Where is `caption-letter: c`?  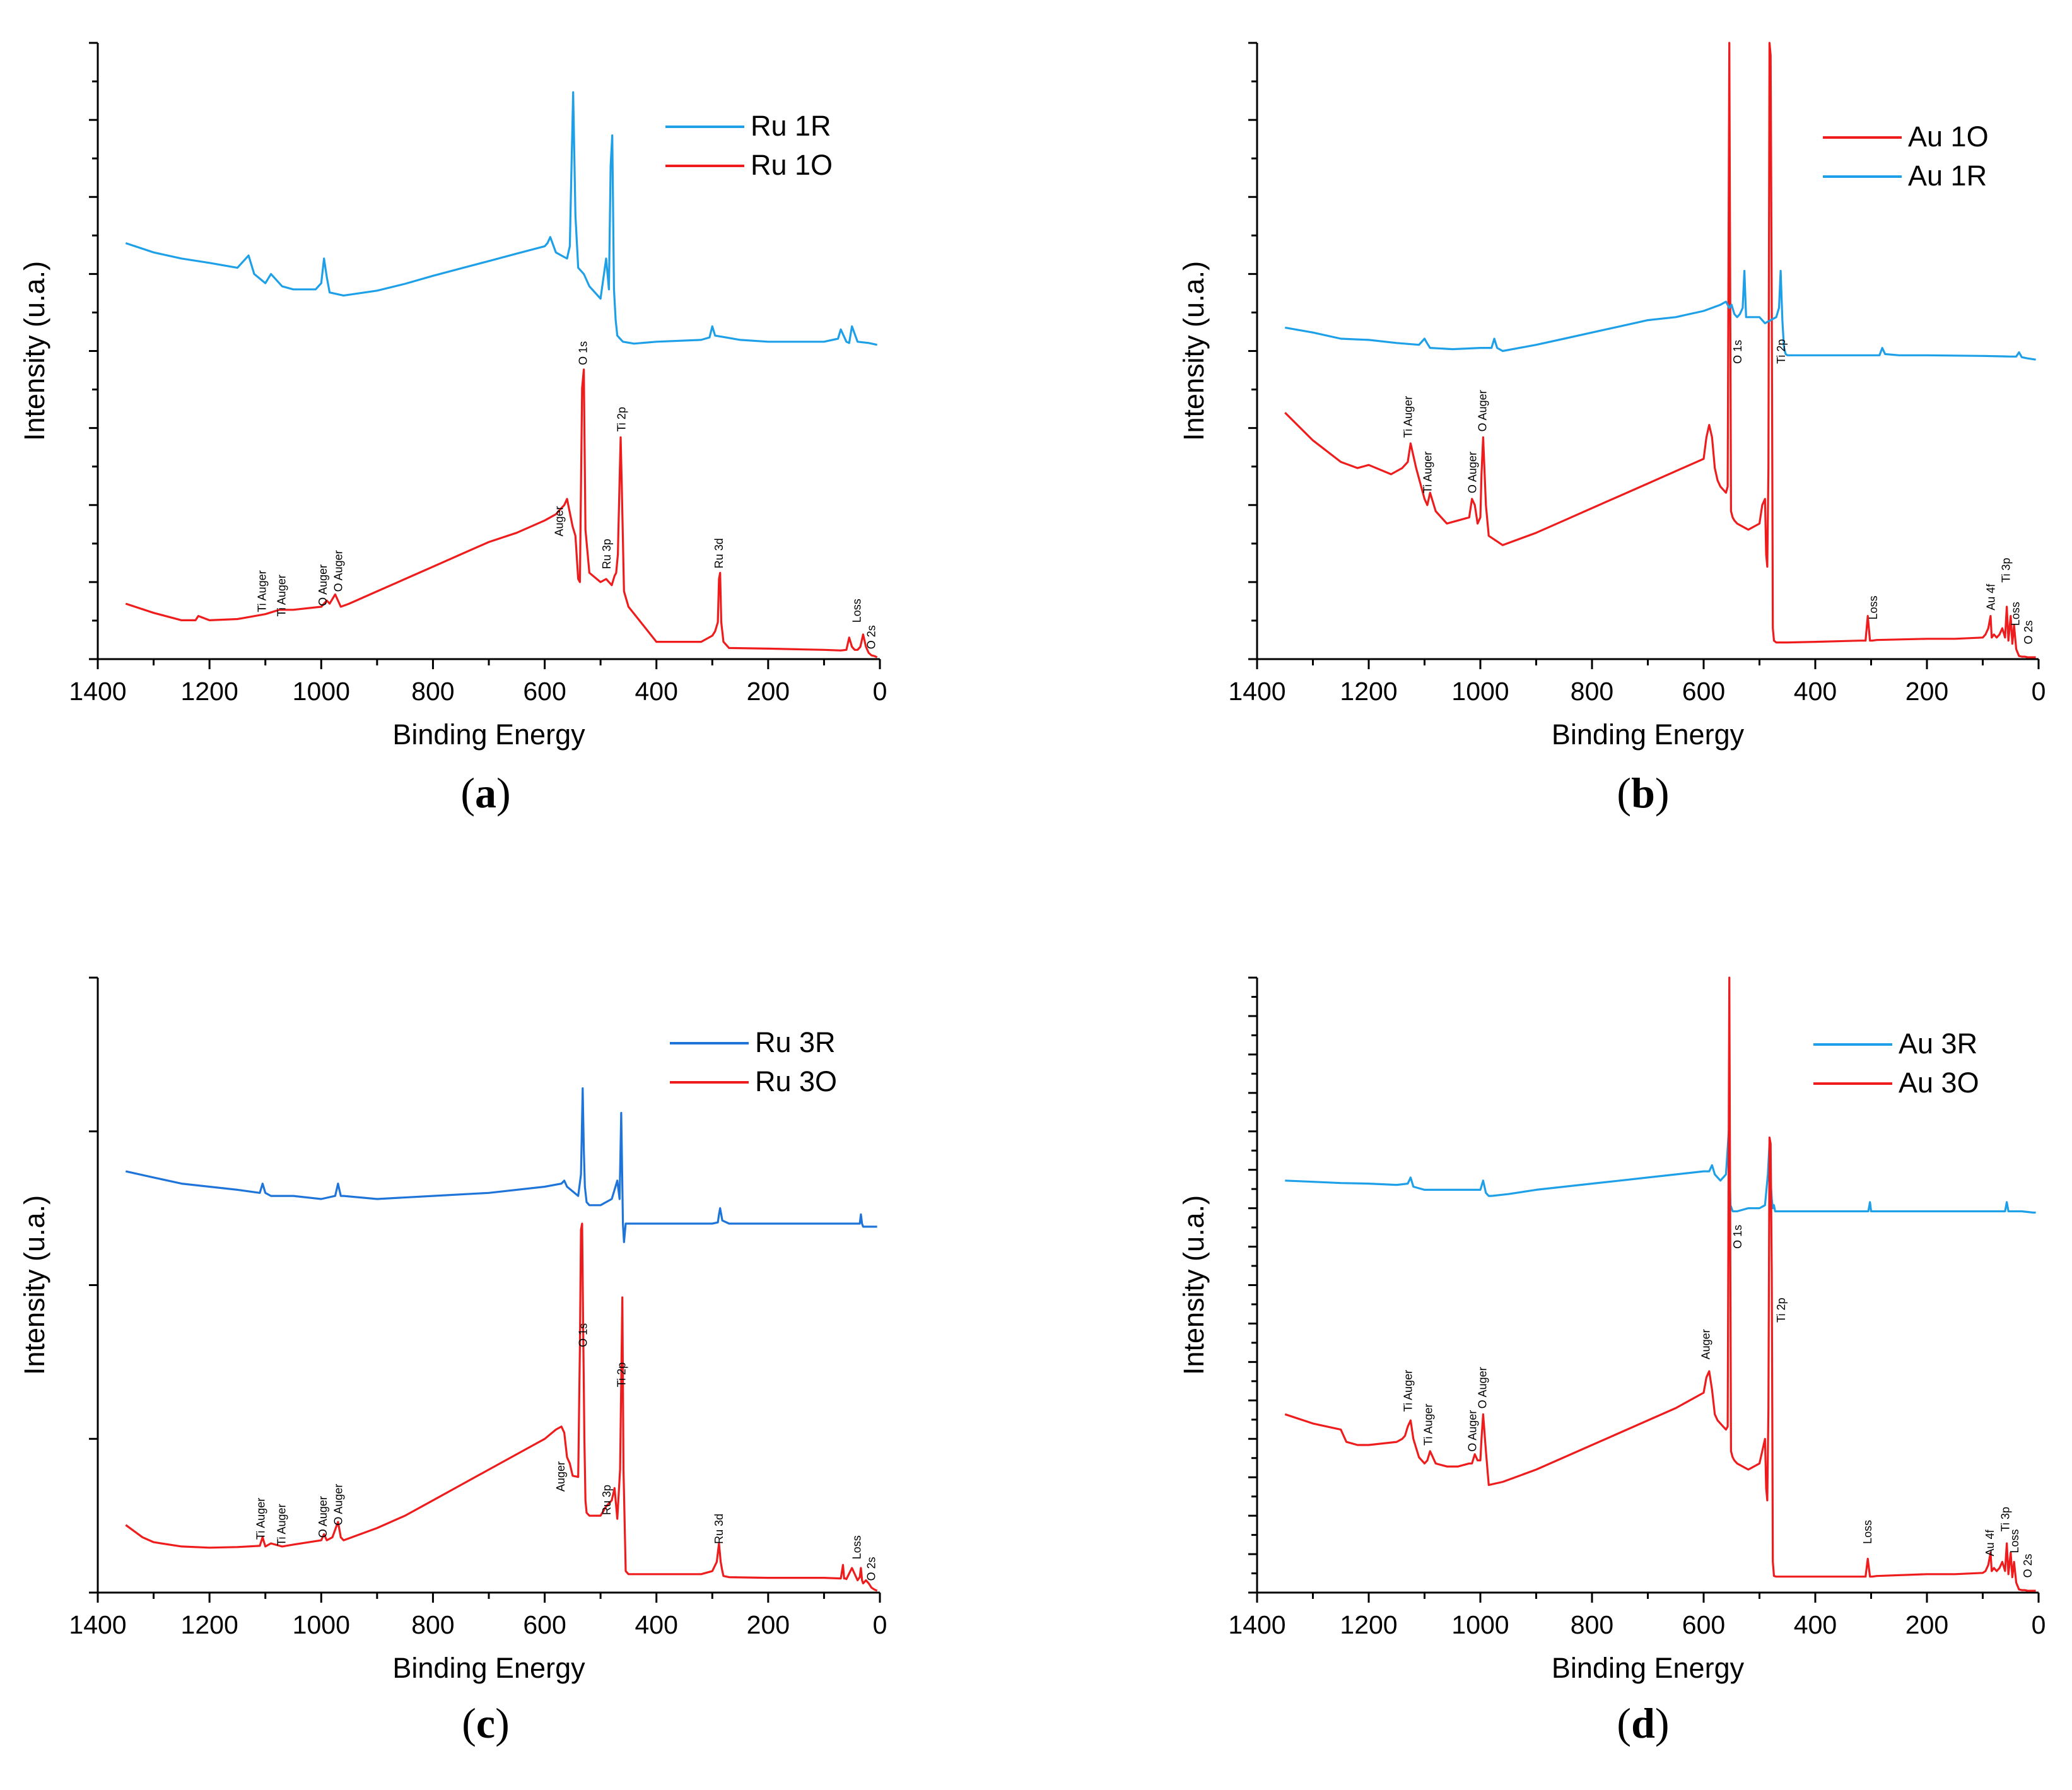 caption-letter: c is located at coordinates (485, 1723).